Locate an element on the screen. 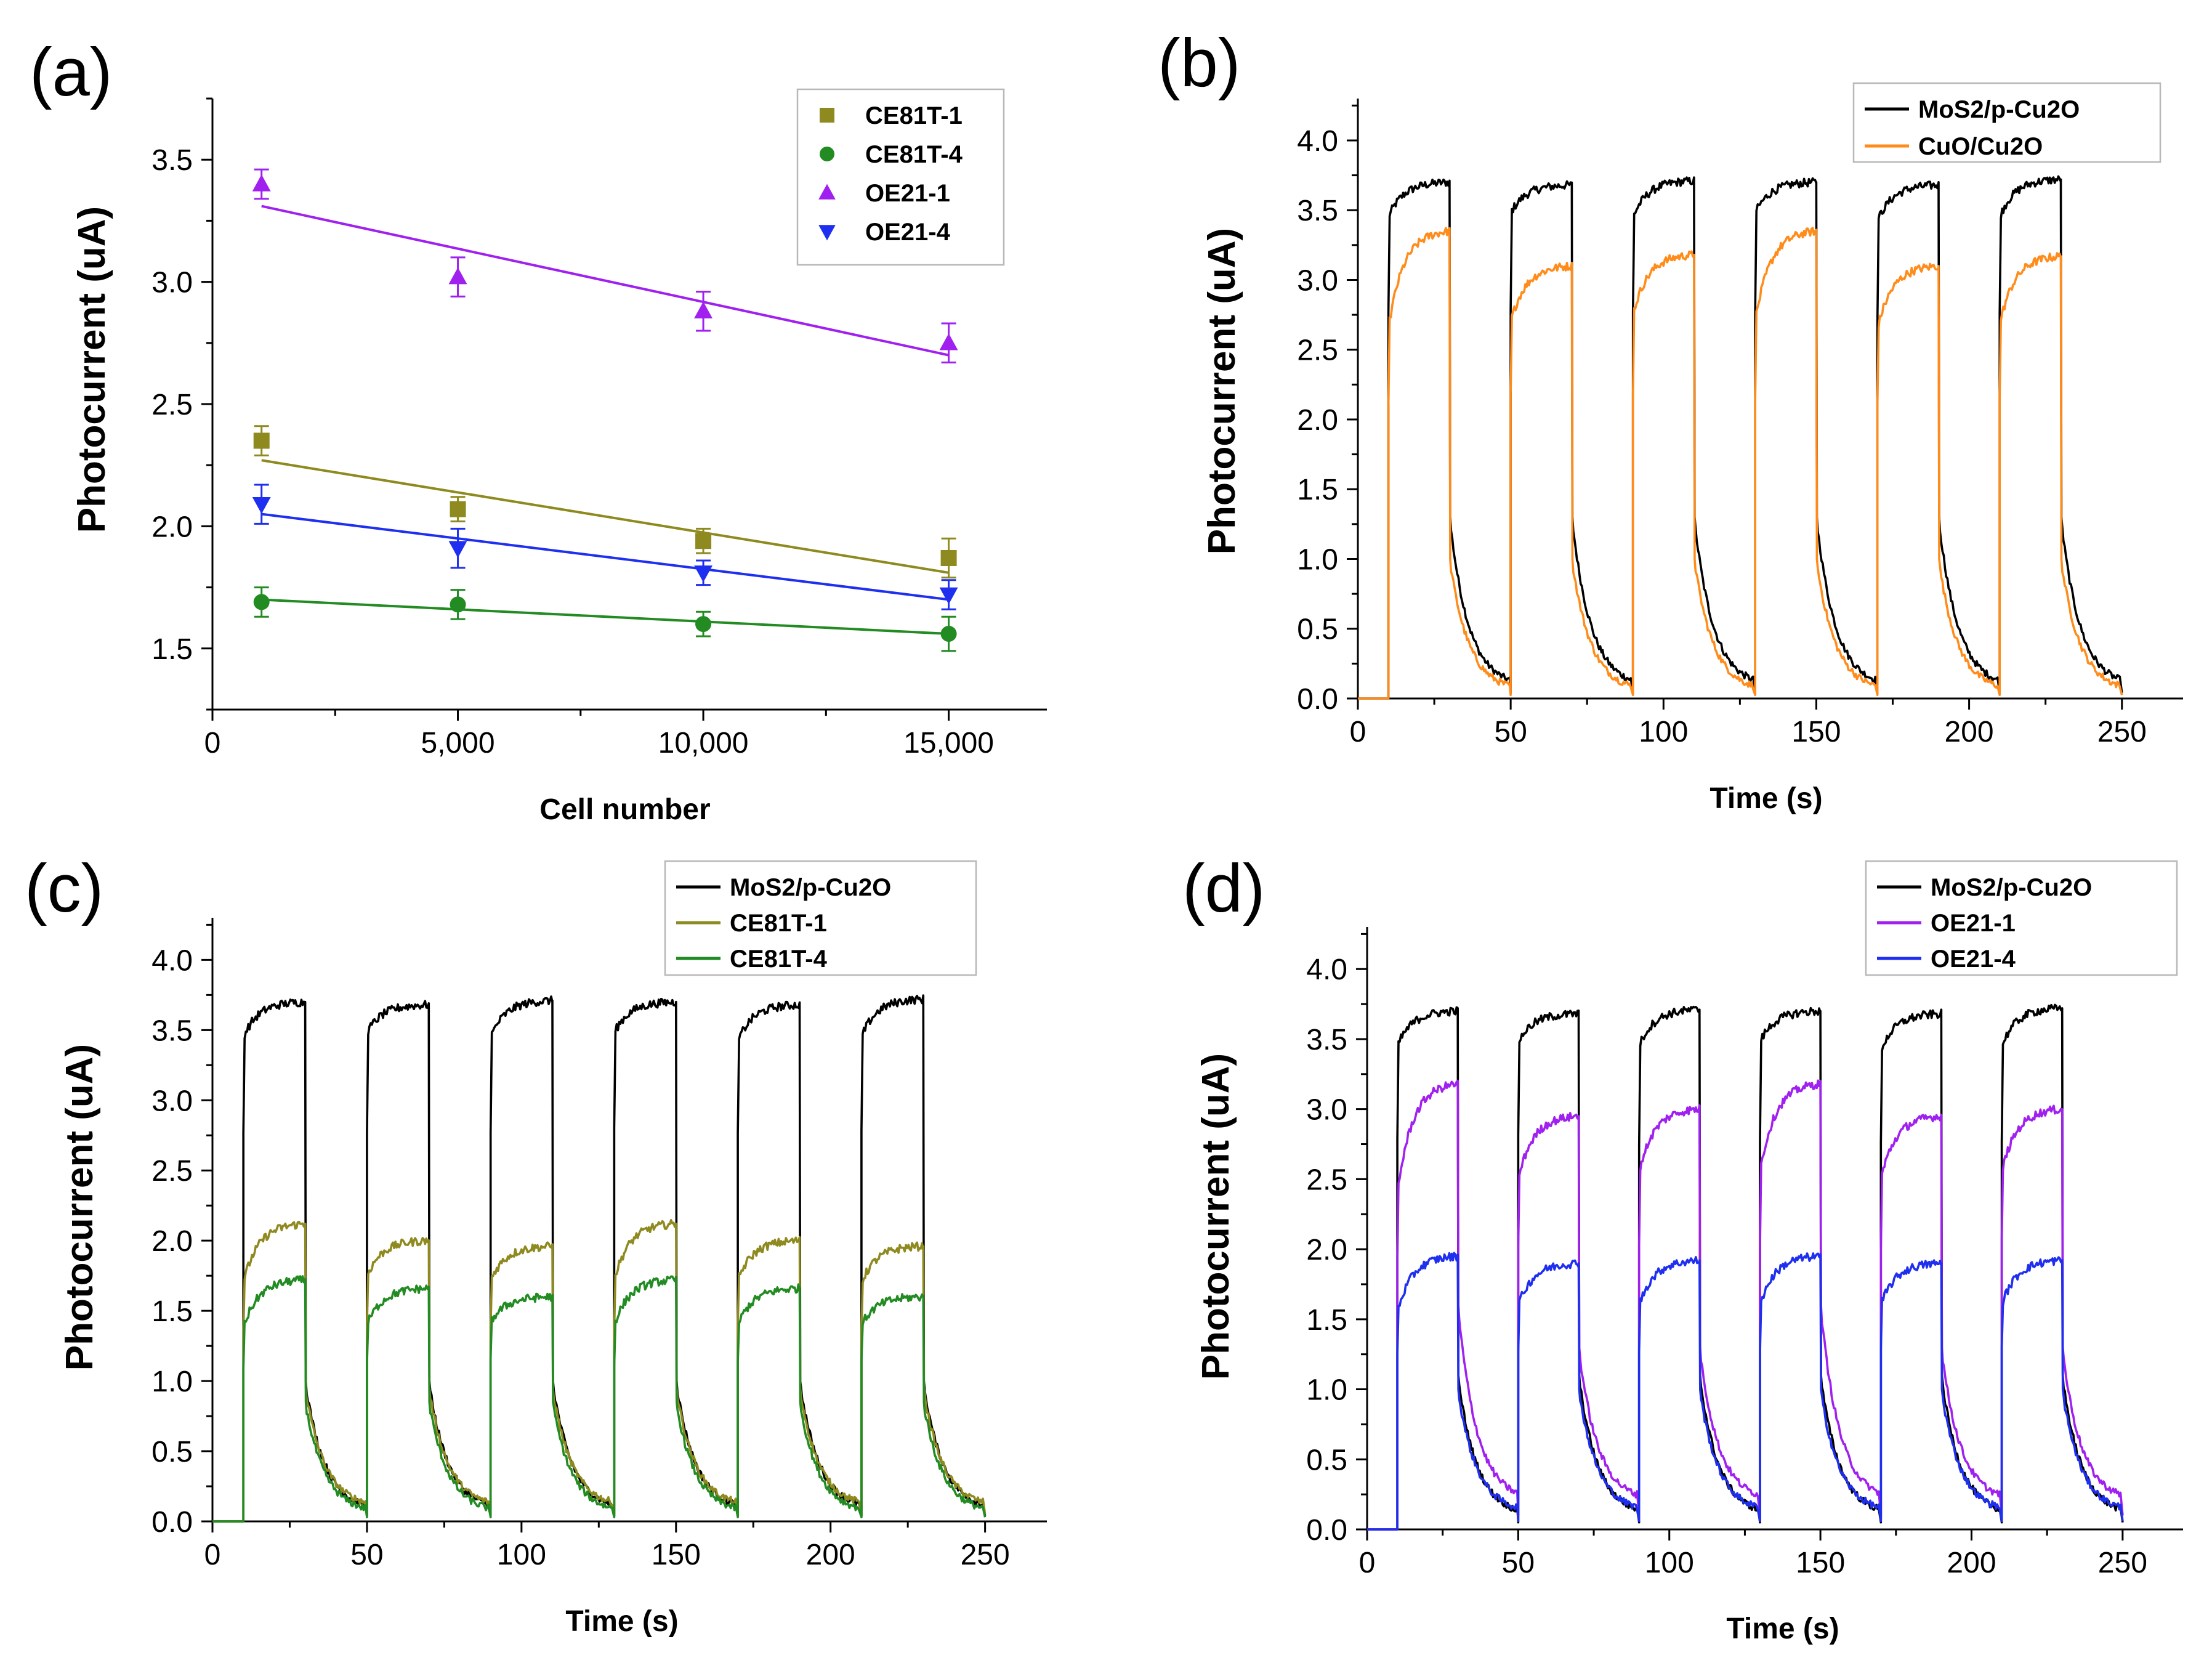  y-tick-label-d: 3.0 is located at coordinates (1326, 1110).